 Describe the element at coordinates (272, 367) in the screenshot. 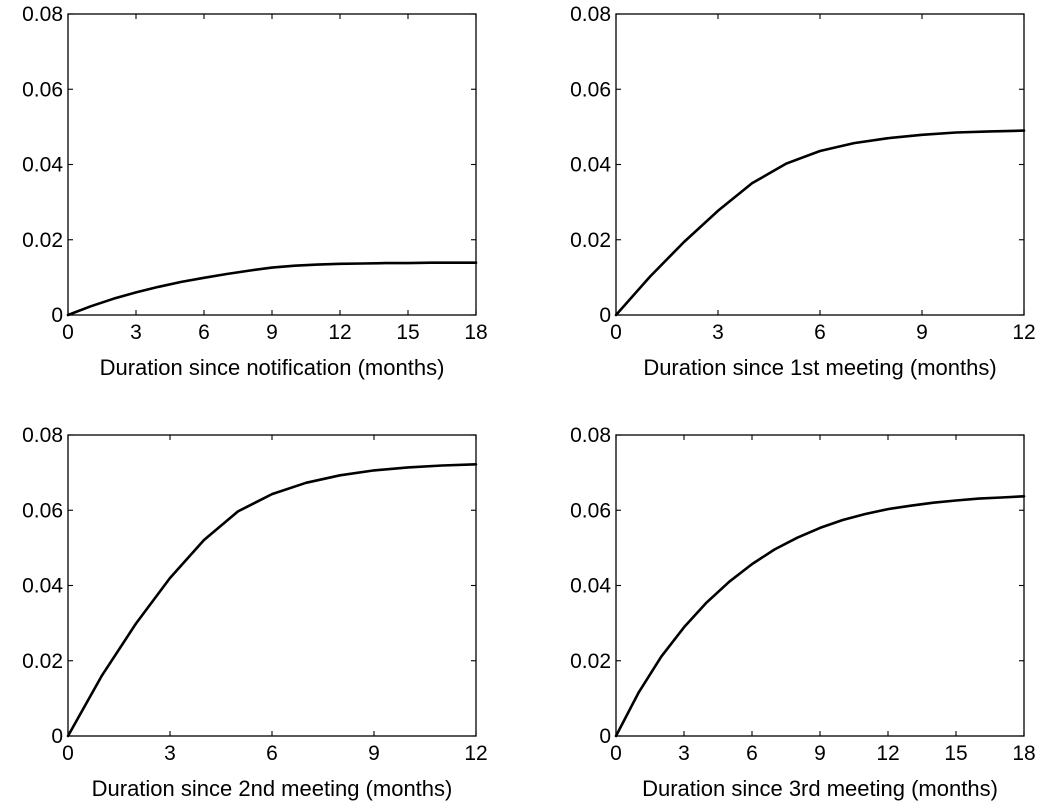

I see `x-axis-label: Duration since notification (months)` at that location.